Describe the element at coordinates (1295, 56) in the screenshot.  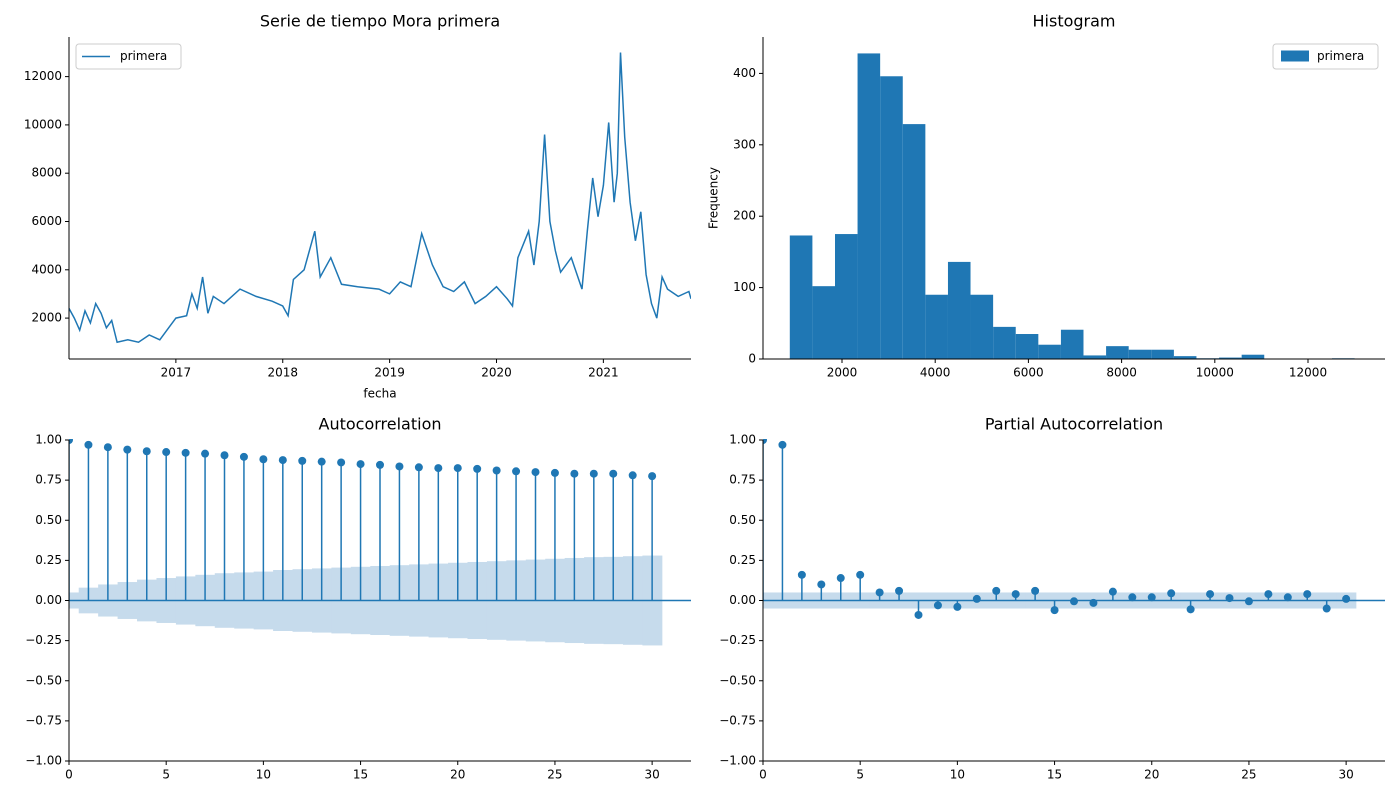
I see `legend-swatch` at that location.